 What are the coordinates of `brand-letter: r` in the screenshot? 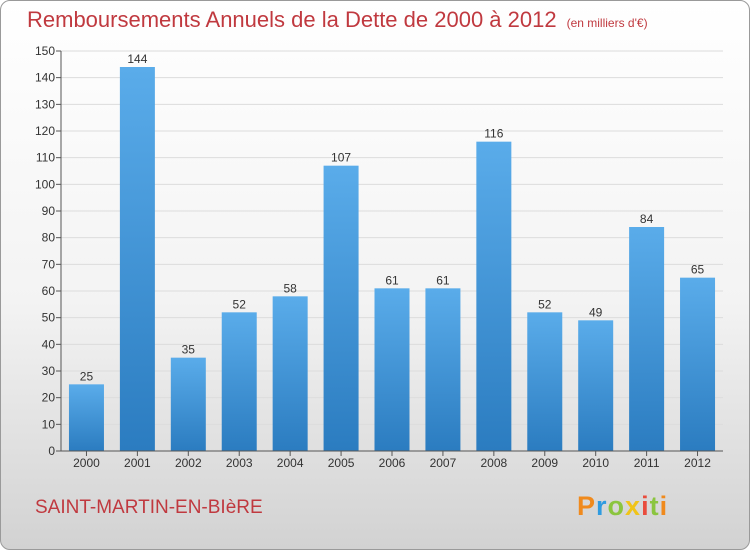 It's located at (602, 506).